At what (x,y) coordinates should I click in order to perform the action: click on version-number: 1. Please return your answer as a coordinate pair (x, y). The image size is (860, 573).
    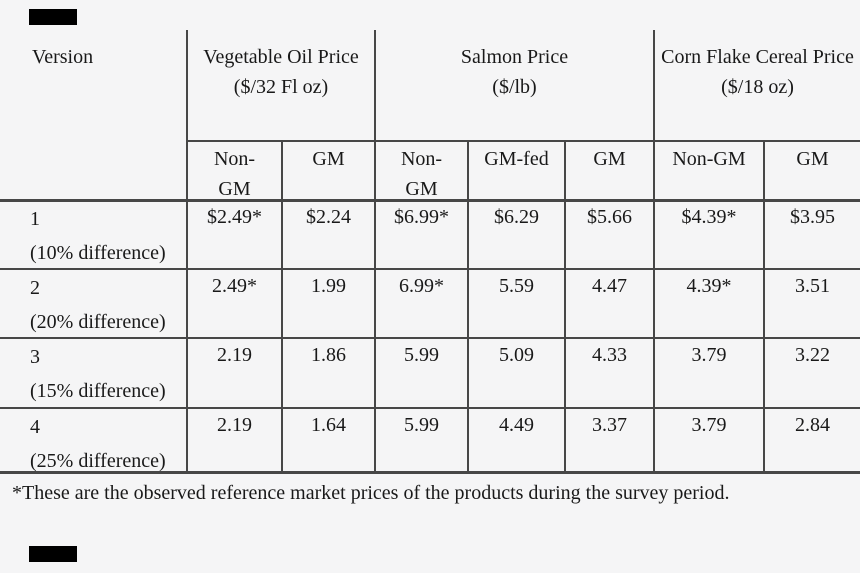
    Looking at the image, I should click on (35, 219).